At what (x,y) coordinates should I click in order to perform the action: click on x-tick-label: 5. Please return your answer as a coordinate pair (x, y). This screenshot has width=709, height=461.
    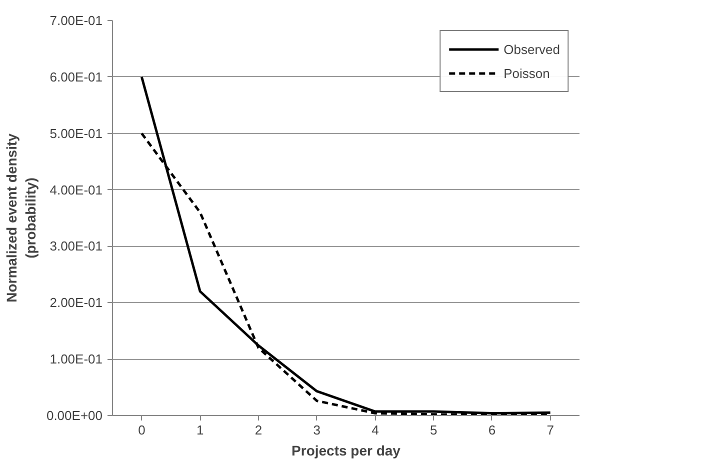
    Looking at the image, I should click on (434, 430).